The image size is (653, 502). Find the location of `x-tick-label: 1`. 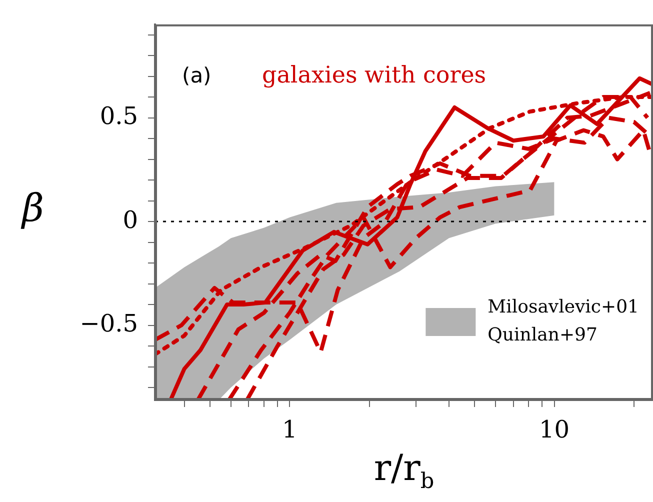

x-tick-label: 1 is located at coordinates (290, 430).